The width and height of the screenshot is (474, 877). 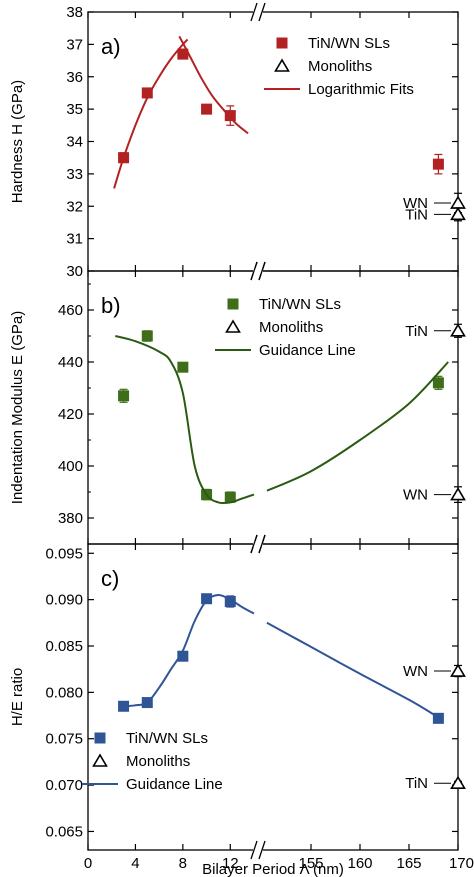 What do you see at coordinates (74, 109) in the screenshot?
I see `y-tick-label: 35` at bounding box center [74, 109].